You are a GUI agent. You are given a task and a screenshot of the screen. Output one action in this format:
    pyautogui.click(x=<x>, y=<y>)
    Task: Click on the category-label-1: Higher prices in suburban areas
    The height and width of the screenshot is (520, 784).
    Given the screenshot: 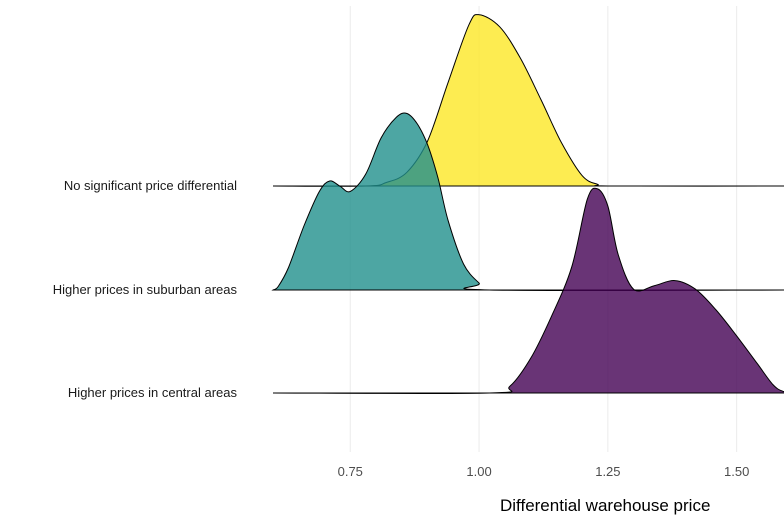 What is the action you would take?
    pyautogui.click(x=145, y=289)
    